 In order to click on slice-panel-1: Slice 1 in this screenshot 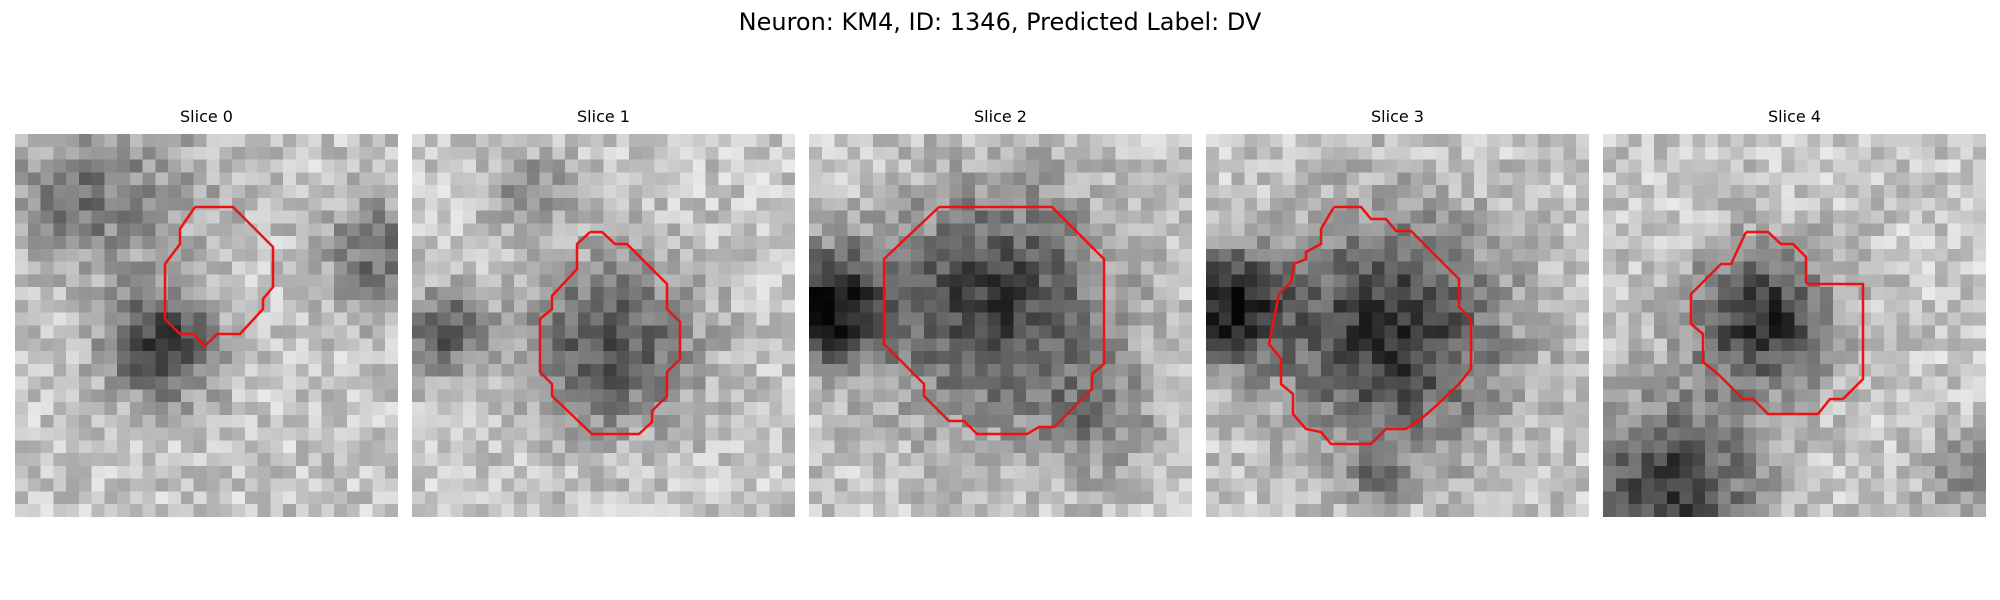, I will do `click(603, 311)`.